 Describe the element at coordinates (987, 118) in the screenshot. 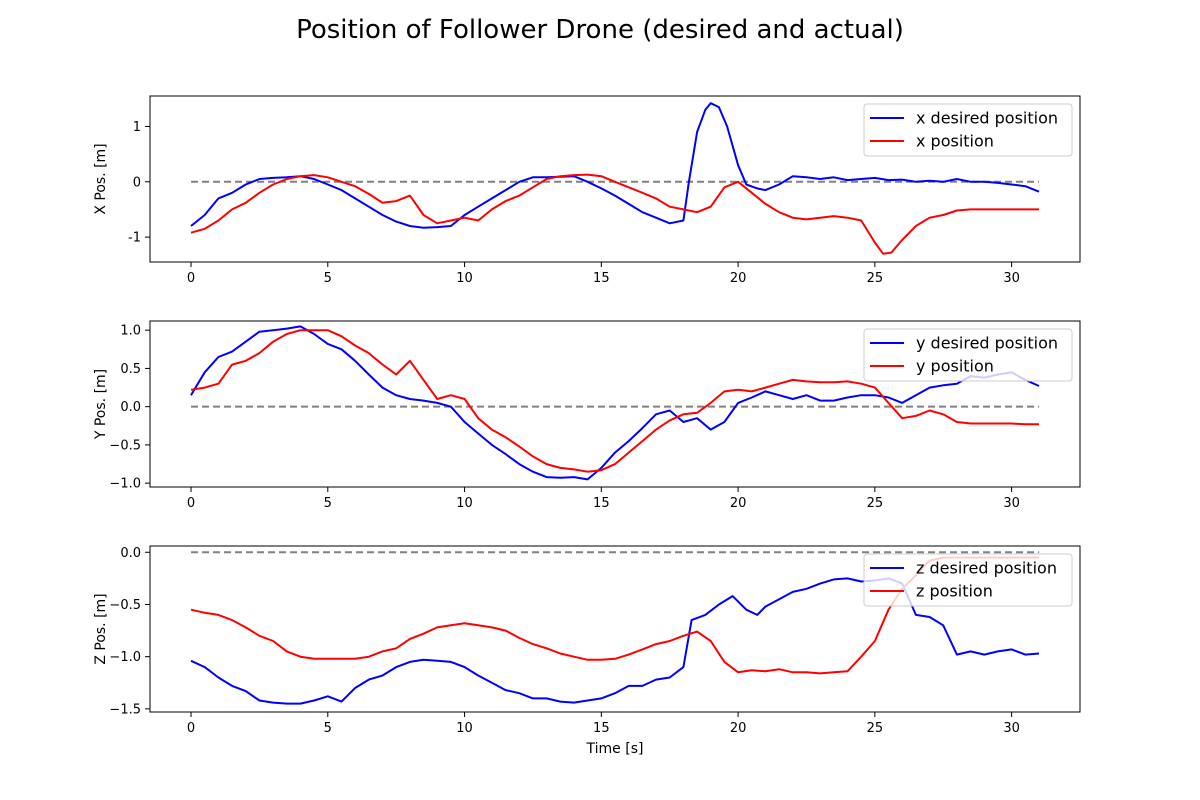

I see `legend-label: x desired position` at that location.